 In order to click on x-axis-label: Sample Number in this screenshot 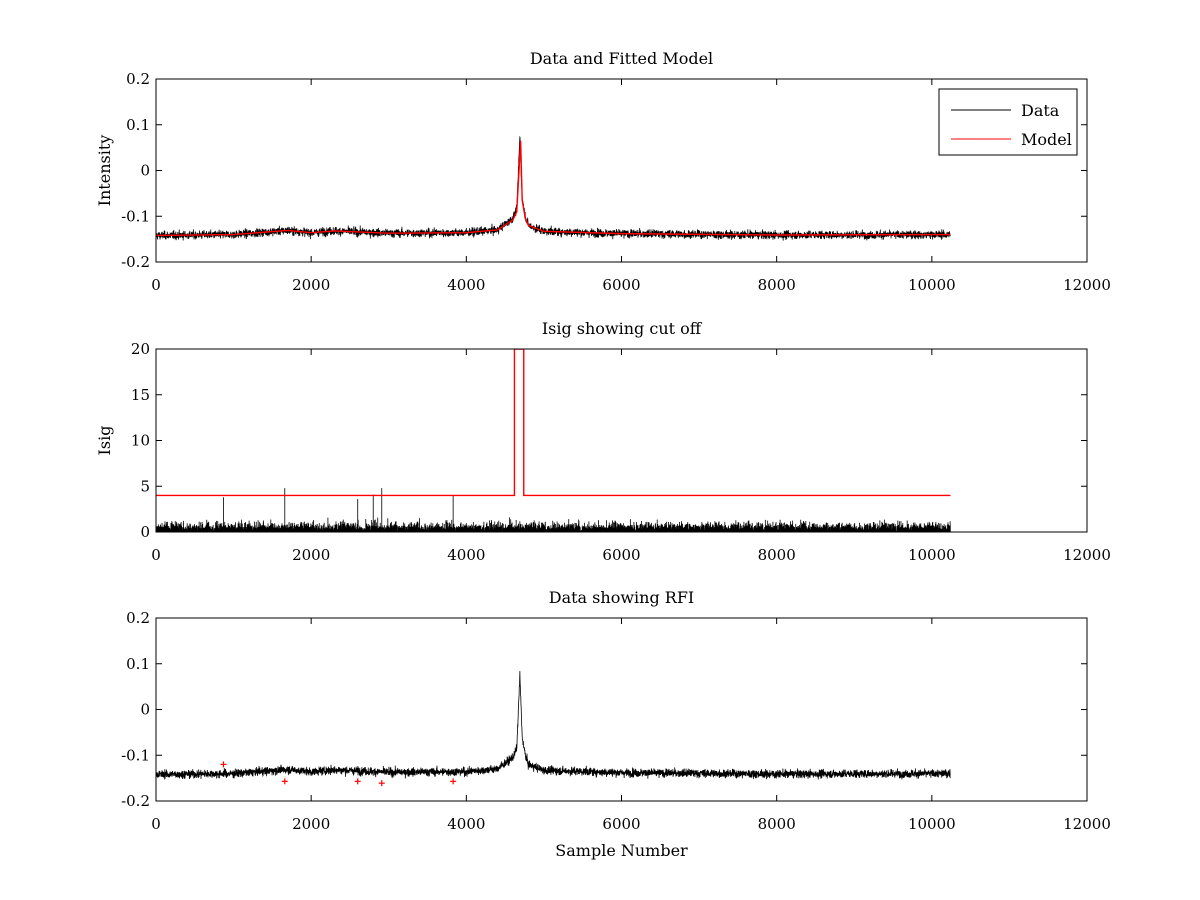, I will do `click(621, 850)`.